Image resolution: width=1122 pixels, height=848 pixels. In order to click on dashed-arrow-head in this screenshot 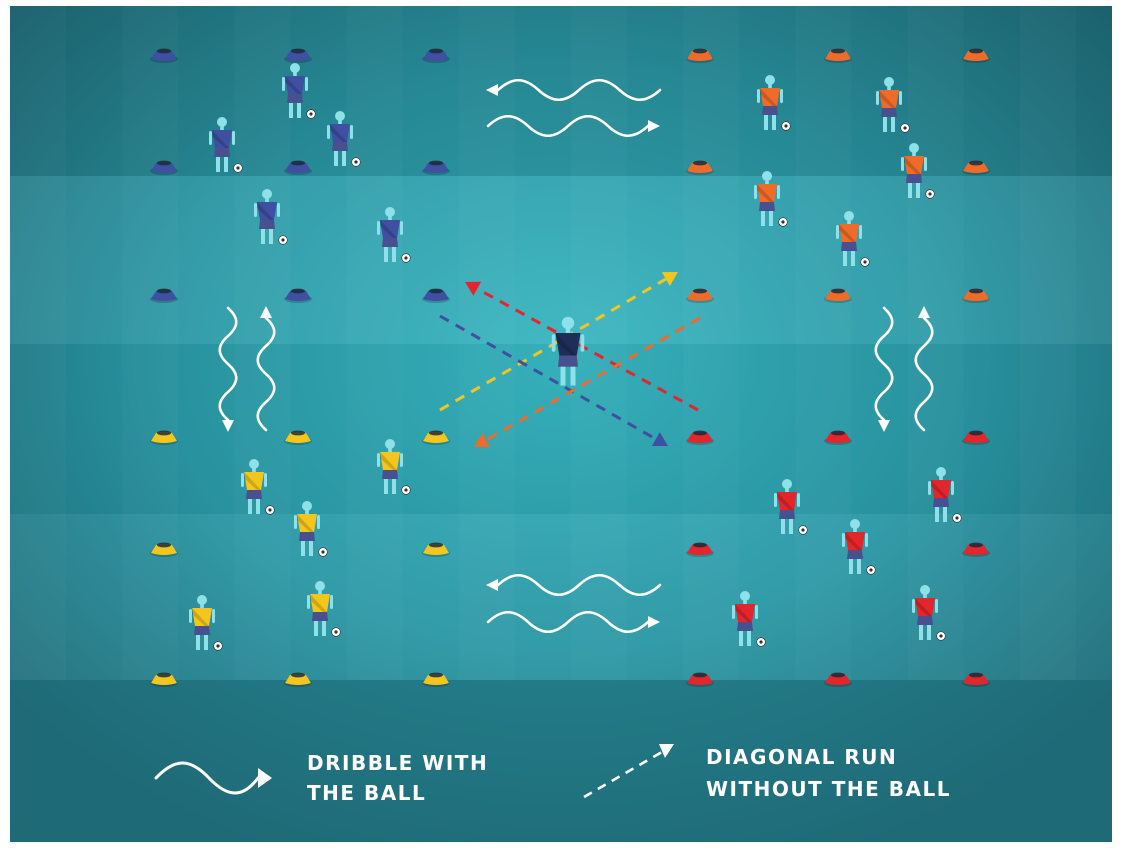, I will do `click(666, 751)`.